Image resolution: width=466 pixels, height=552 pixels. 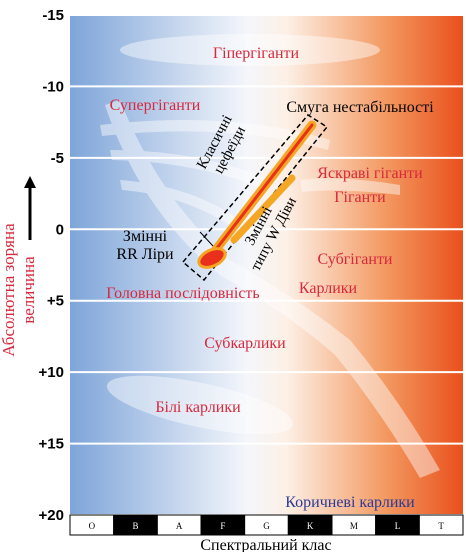 I want to click on y-tick-label: -10, so click(x=53, y=86).